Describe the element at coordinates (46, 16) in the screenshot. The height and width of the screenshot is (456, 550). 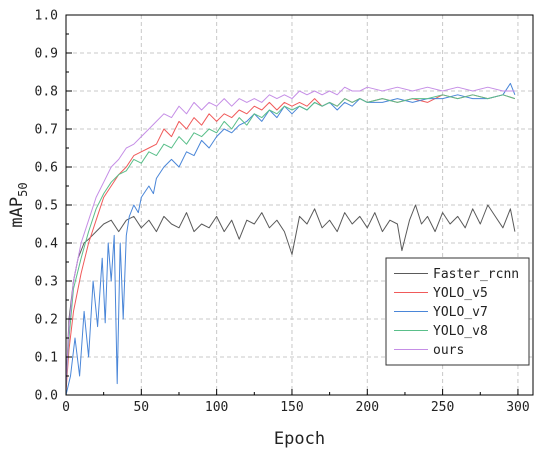
I see `y-tick-label: 1.0` at that location.